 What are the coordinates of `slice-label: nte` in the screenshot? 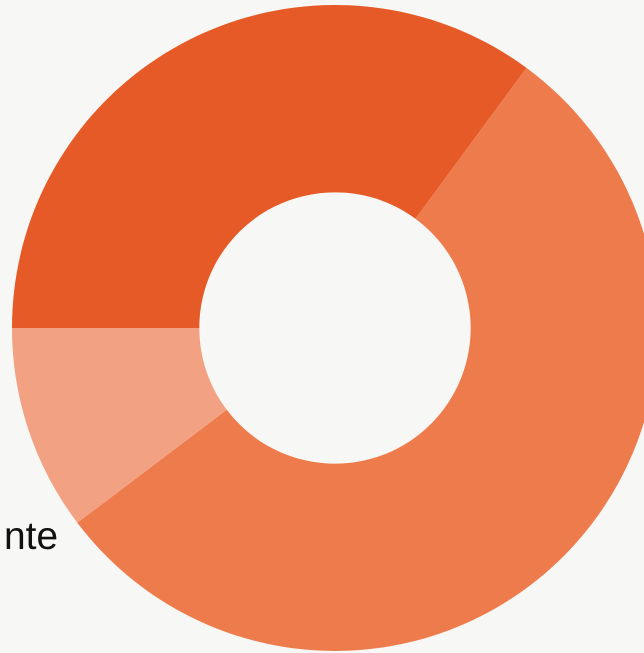 It's located at (31, 537).